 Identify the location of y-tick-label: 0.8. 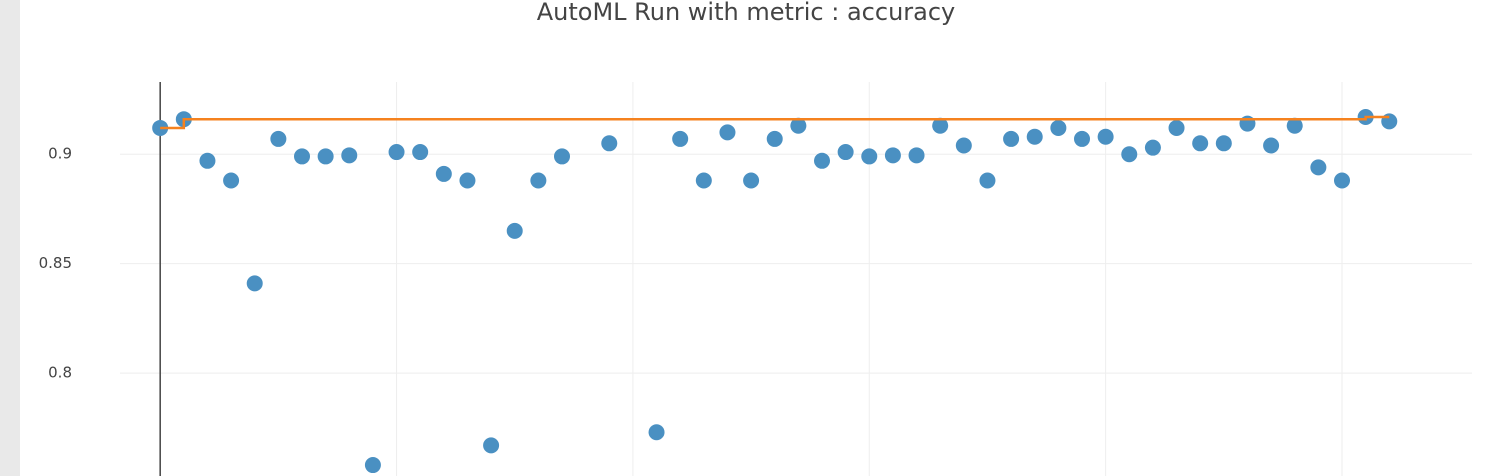
(60, 373).